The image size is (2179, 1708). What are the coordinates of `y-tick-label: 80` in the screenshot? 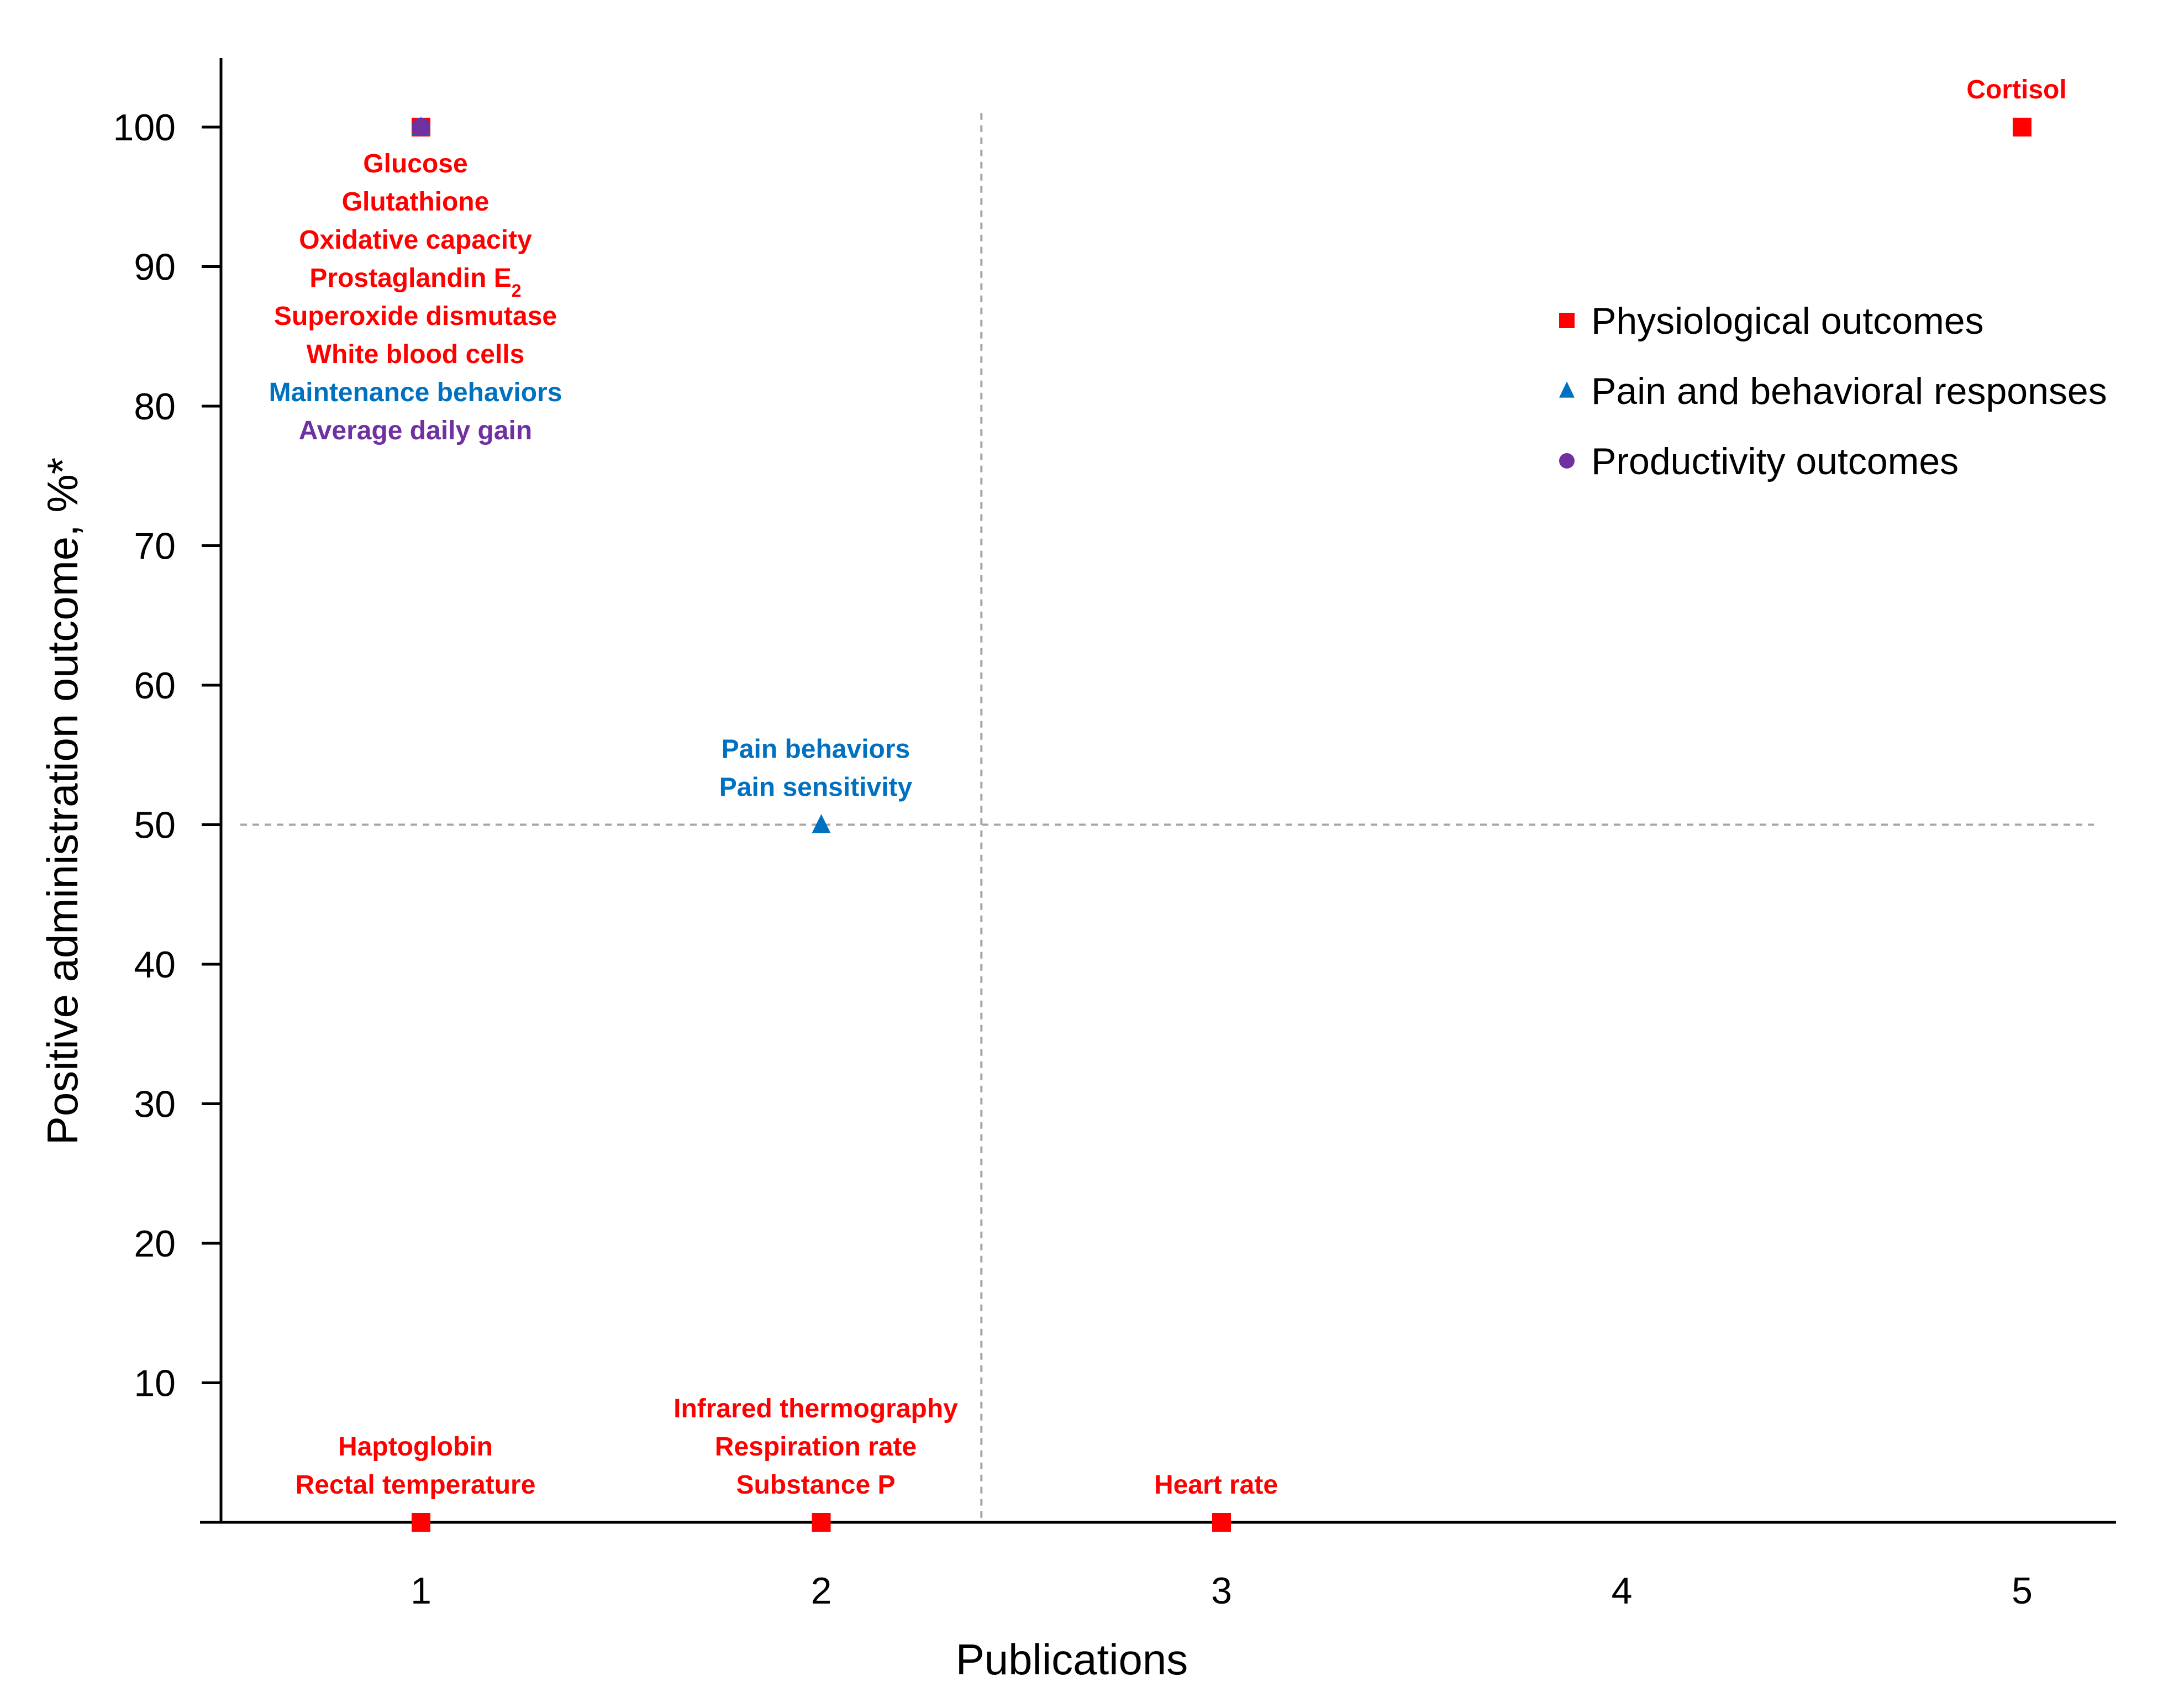 It's located at (155, 407).